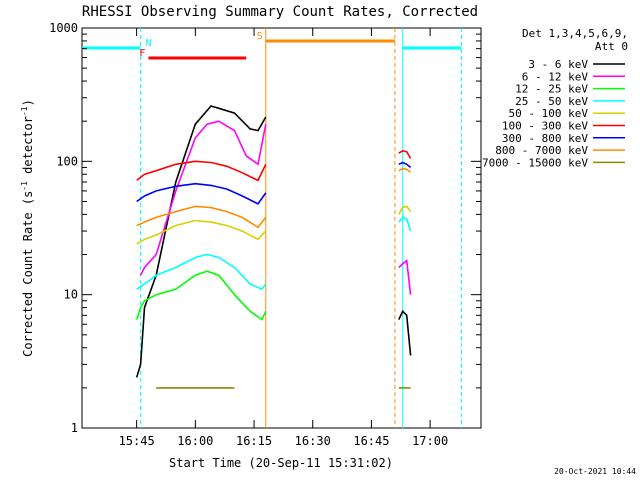  What do you see at coordinates (149, 43) in the screenshot?
I see `annotation-label-N: N` at bounding box center [149, 43].